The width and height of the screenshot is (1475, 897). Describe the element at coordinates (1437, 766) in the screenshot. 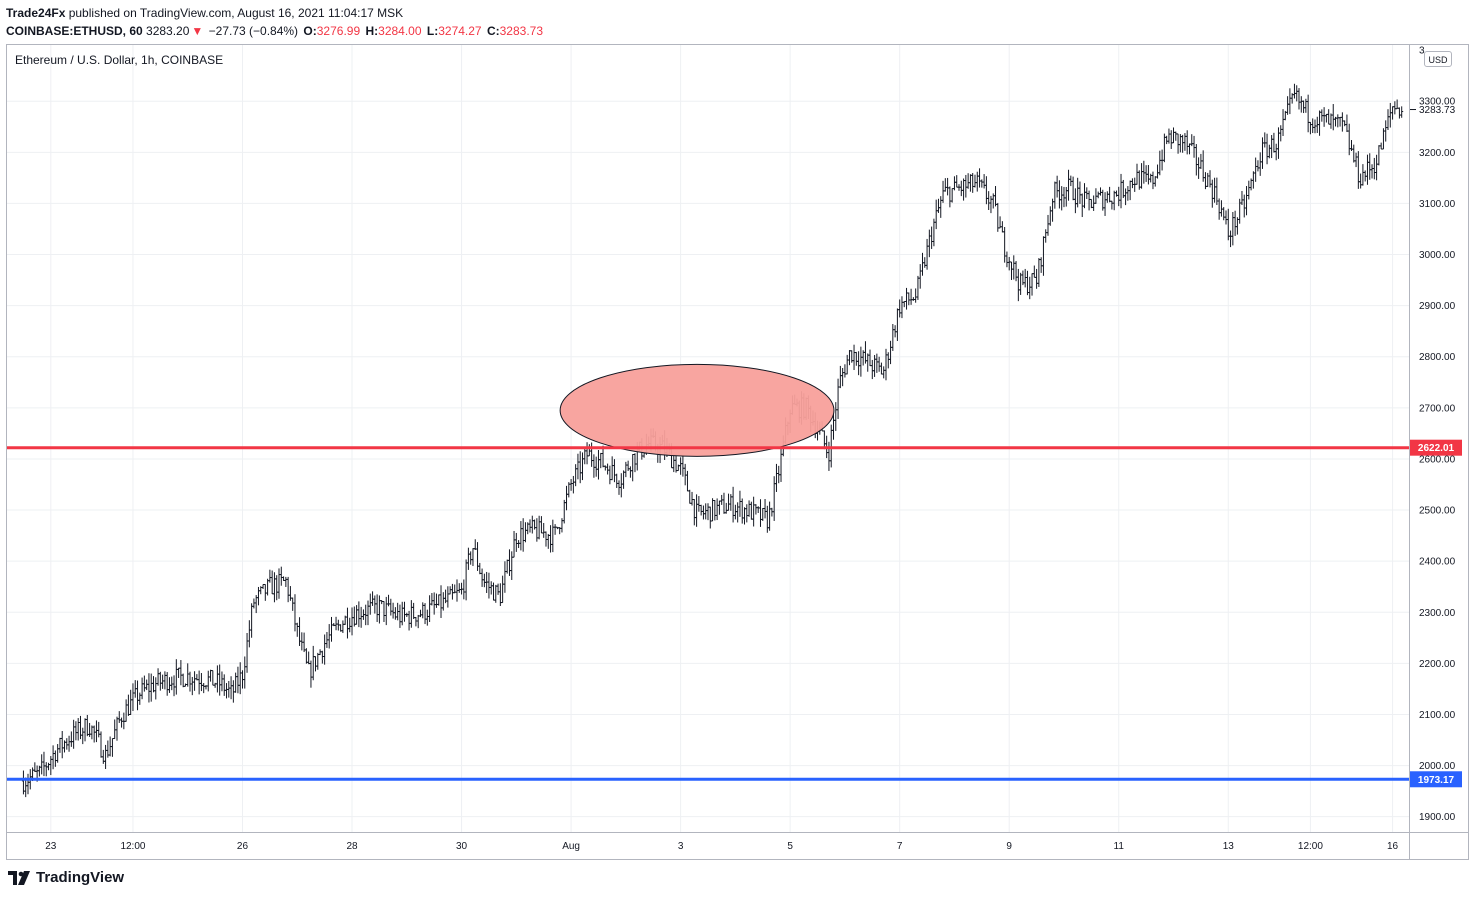

I see `price-tick-label: 2000.00` at that location.